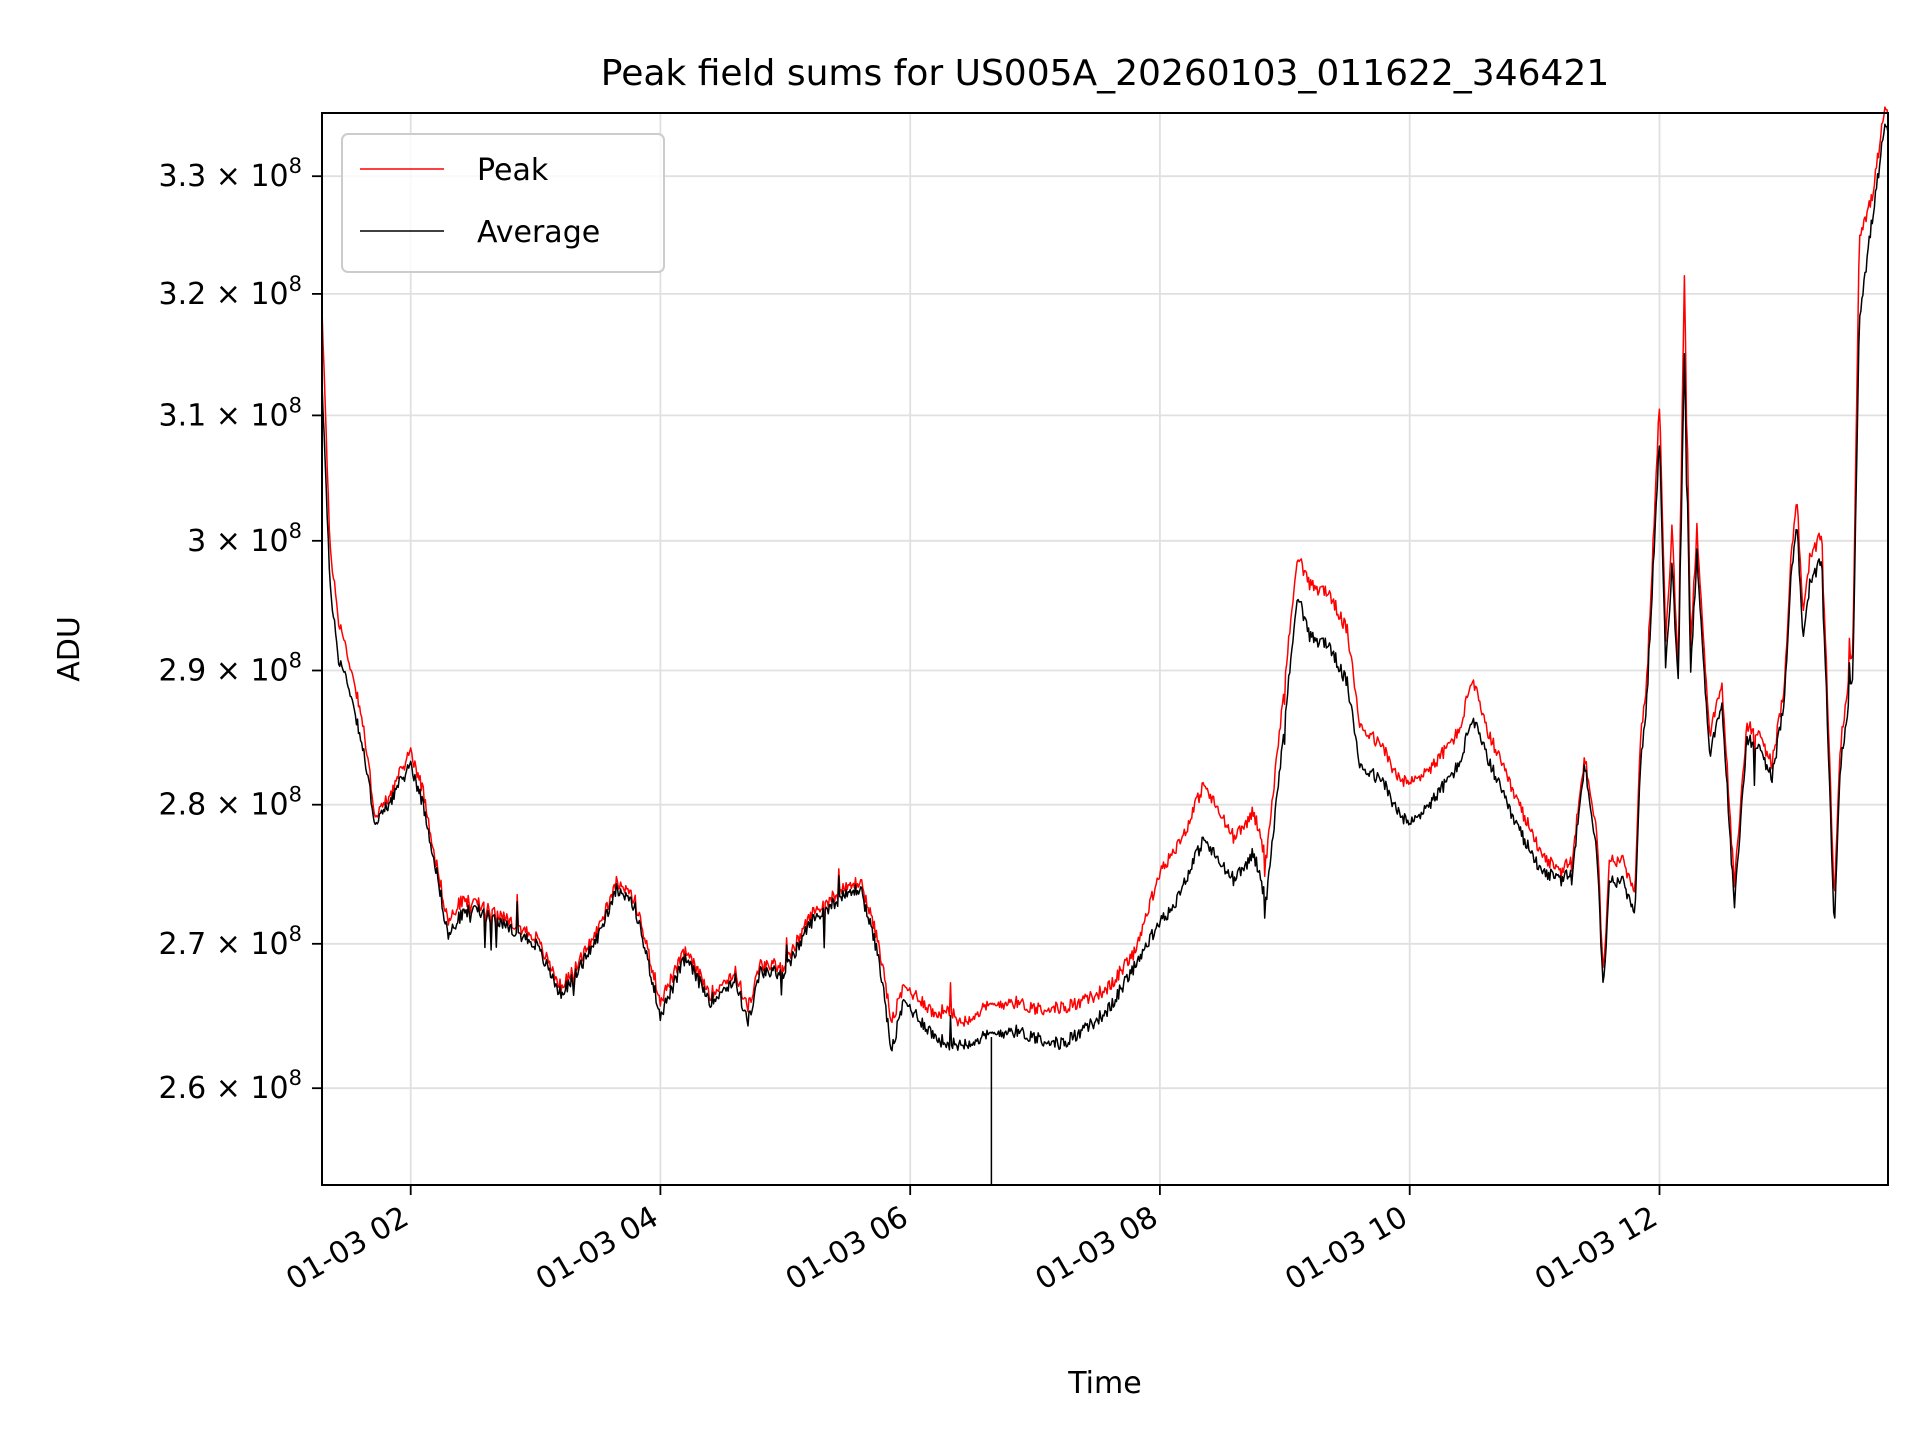 The width and height of the screenshot is (1920, 1440). Describe the element at coordinates (244, 539) in the screenshot. I see `y-tick-label-4: 3 × 108` at that location.